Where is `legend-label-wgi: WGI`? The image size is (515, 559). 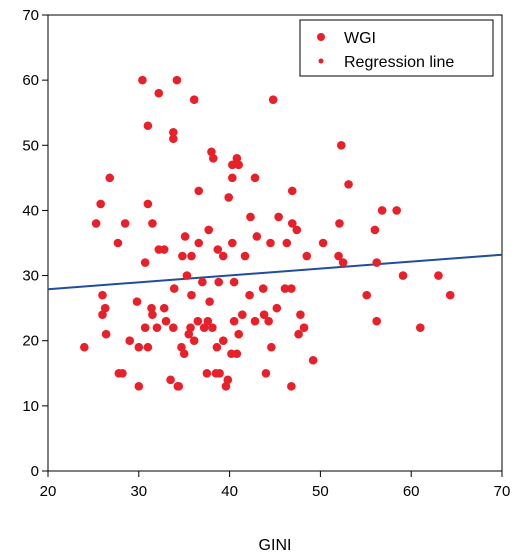 legend-label-wgi: WGI is located at coordinates (360, 38).